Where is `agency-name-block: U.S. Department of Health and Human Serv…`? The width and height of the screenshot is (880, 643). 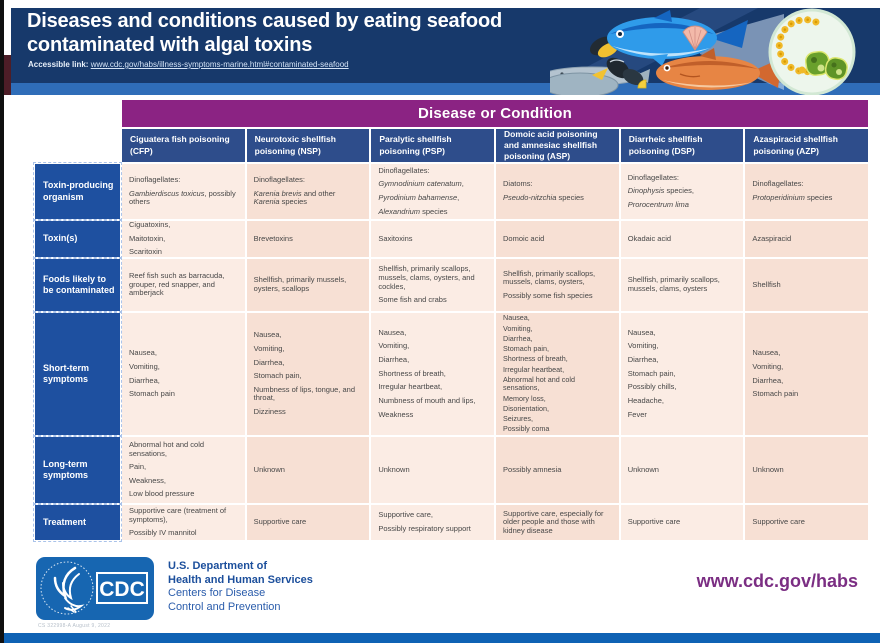 agency-name-block: U.S. Department of Health and Human Serv… is located at coordinates (240, 587).